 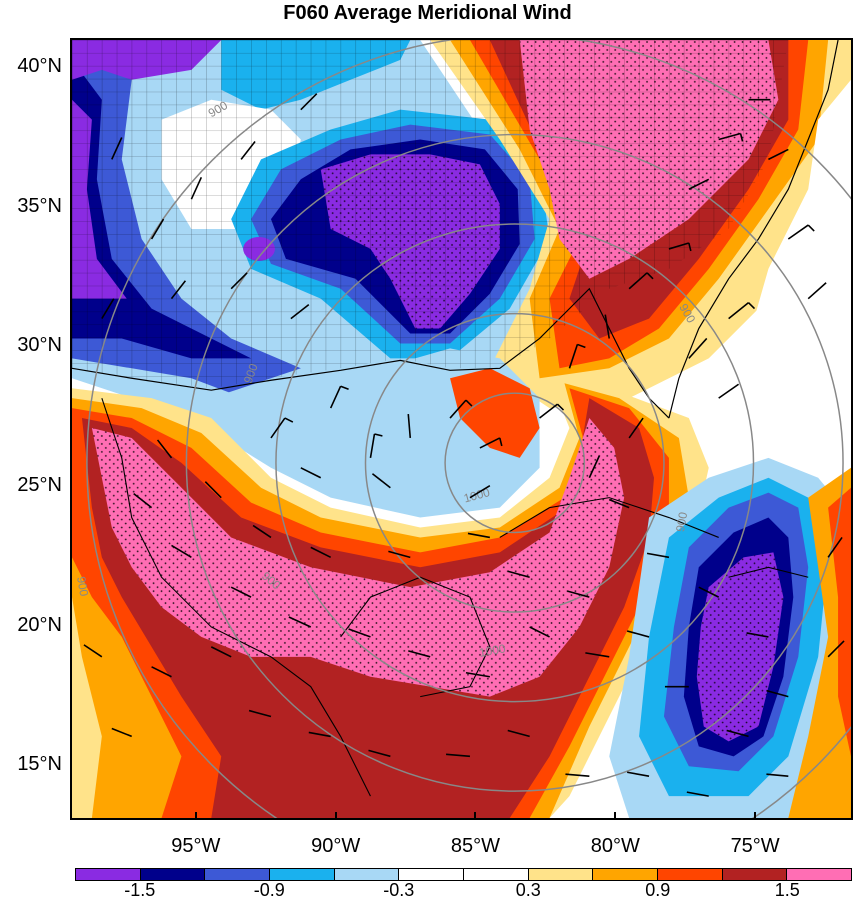 I want to click on latitude-label: 30°N, so click(x=39, y=345).